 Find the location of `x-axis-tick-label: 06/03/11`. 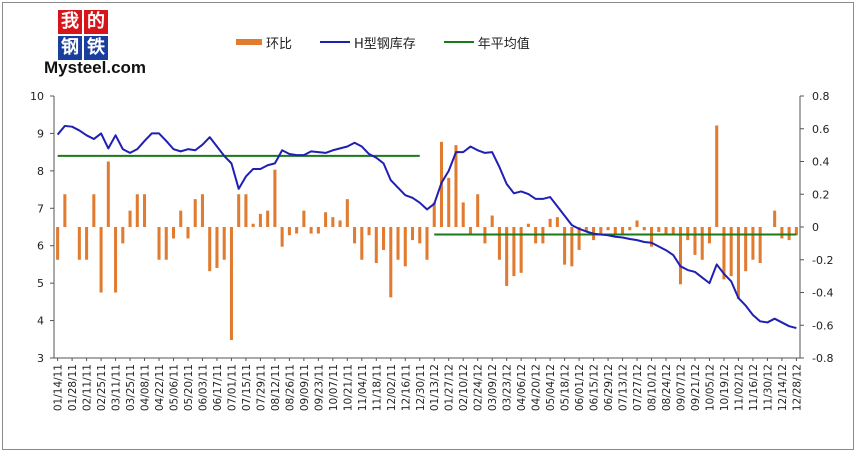

x-axis-tick-label: 06/03/11 is located at coordinates (203, 387).